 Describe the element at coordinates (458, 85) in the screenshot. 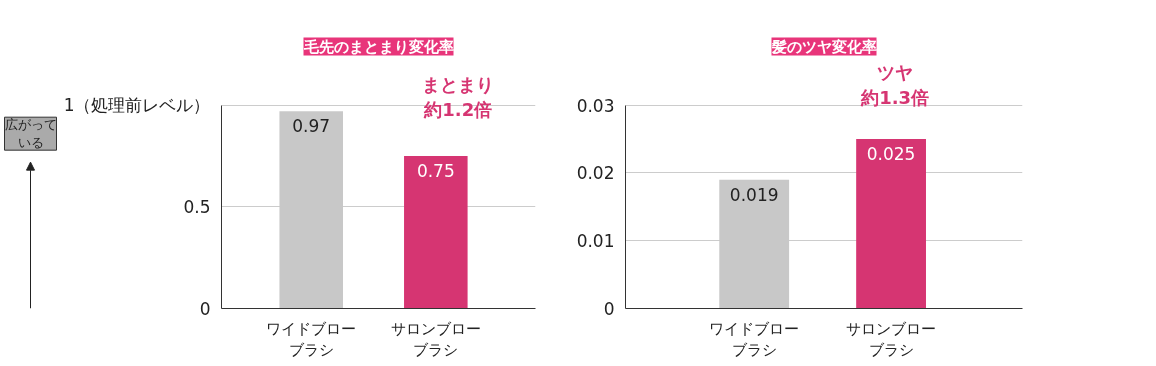

I see `text: まとまり` at that location.